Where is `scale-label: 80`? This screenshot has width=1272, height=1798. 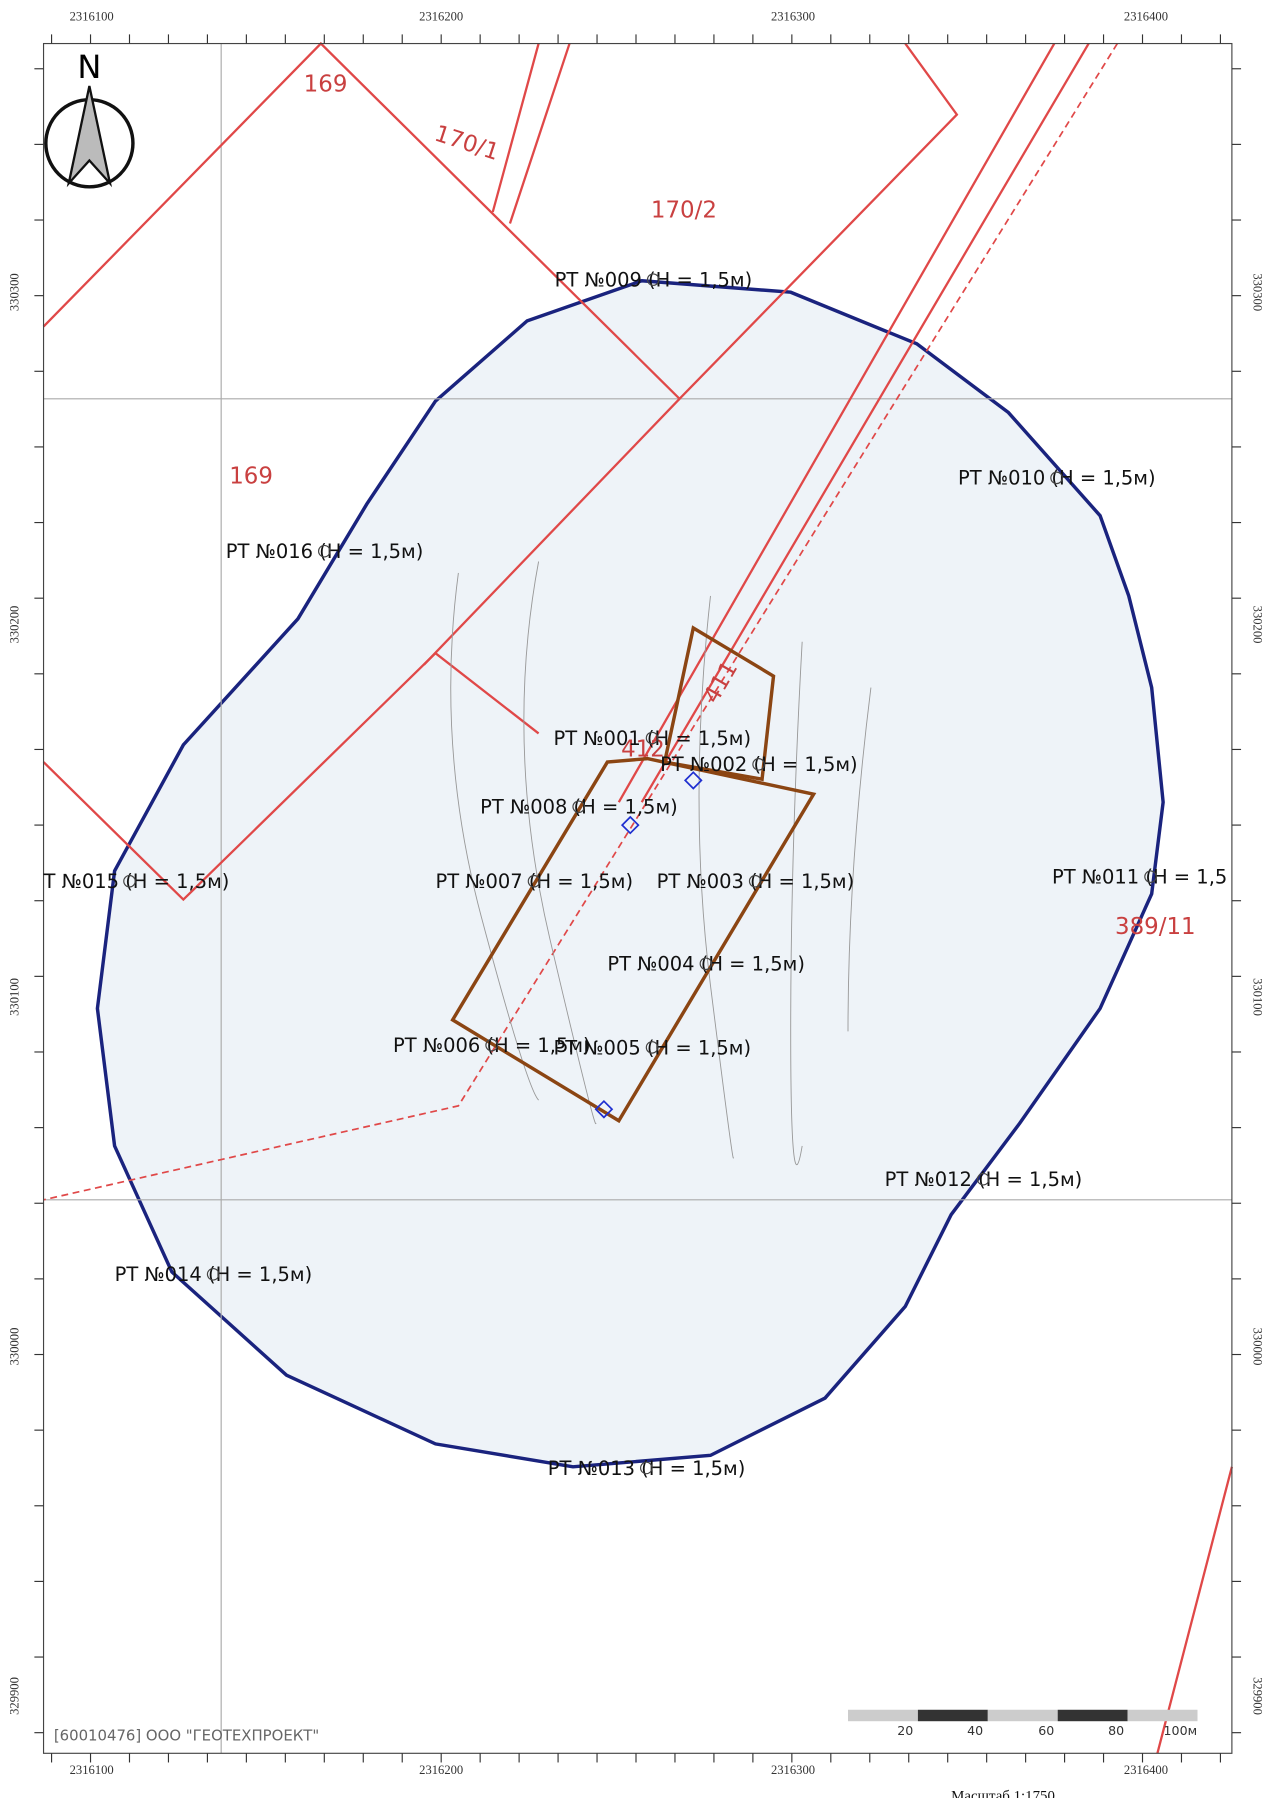 scale-label: 80 is located at coordinates (1116, 1730).